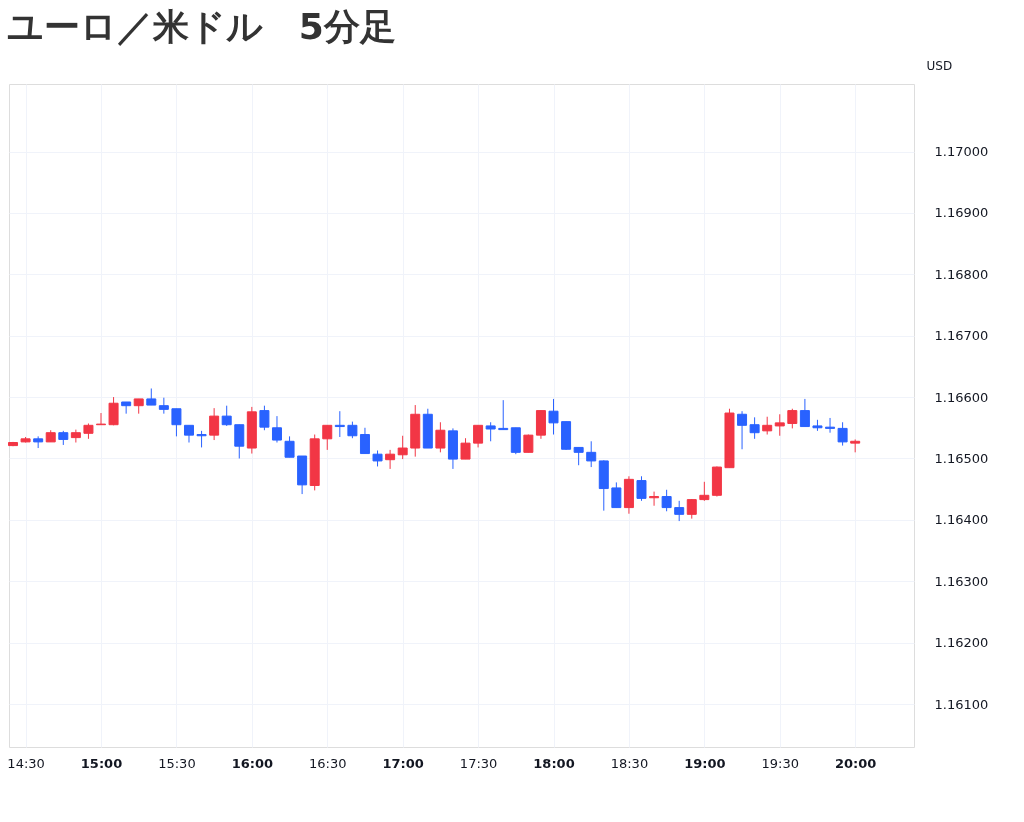 The image size is (1024, 822). What do you see at coordinates (961, 581) in the screenshot?
I see `y-tick-label: 1.16300` at bounding box center [961, 581].